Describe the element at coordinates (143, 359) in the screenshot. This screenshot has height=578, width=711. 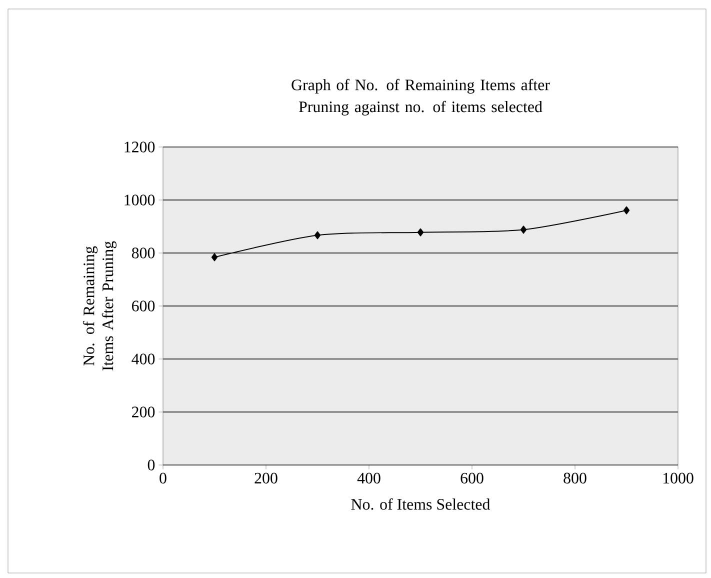
I see `y-tick-label: 400` at that location.